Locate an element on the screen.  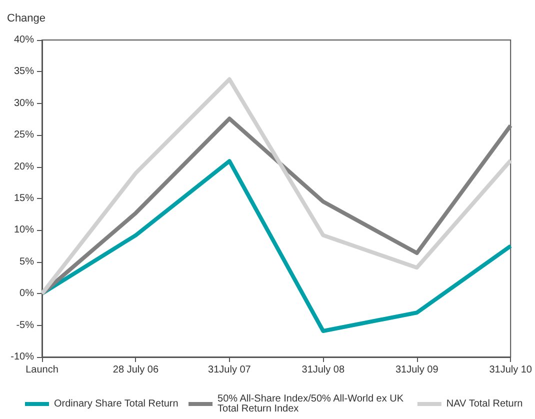
y-tick-label: 5% is located at coordinates (27, 262).